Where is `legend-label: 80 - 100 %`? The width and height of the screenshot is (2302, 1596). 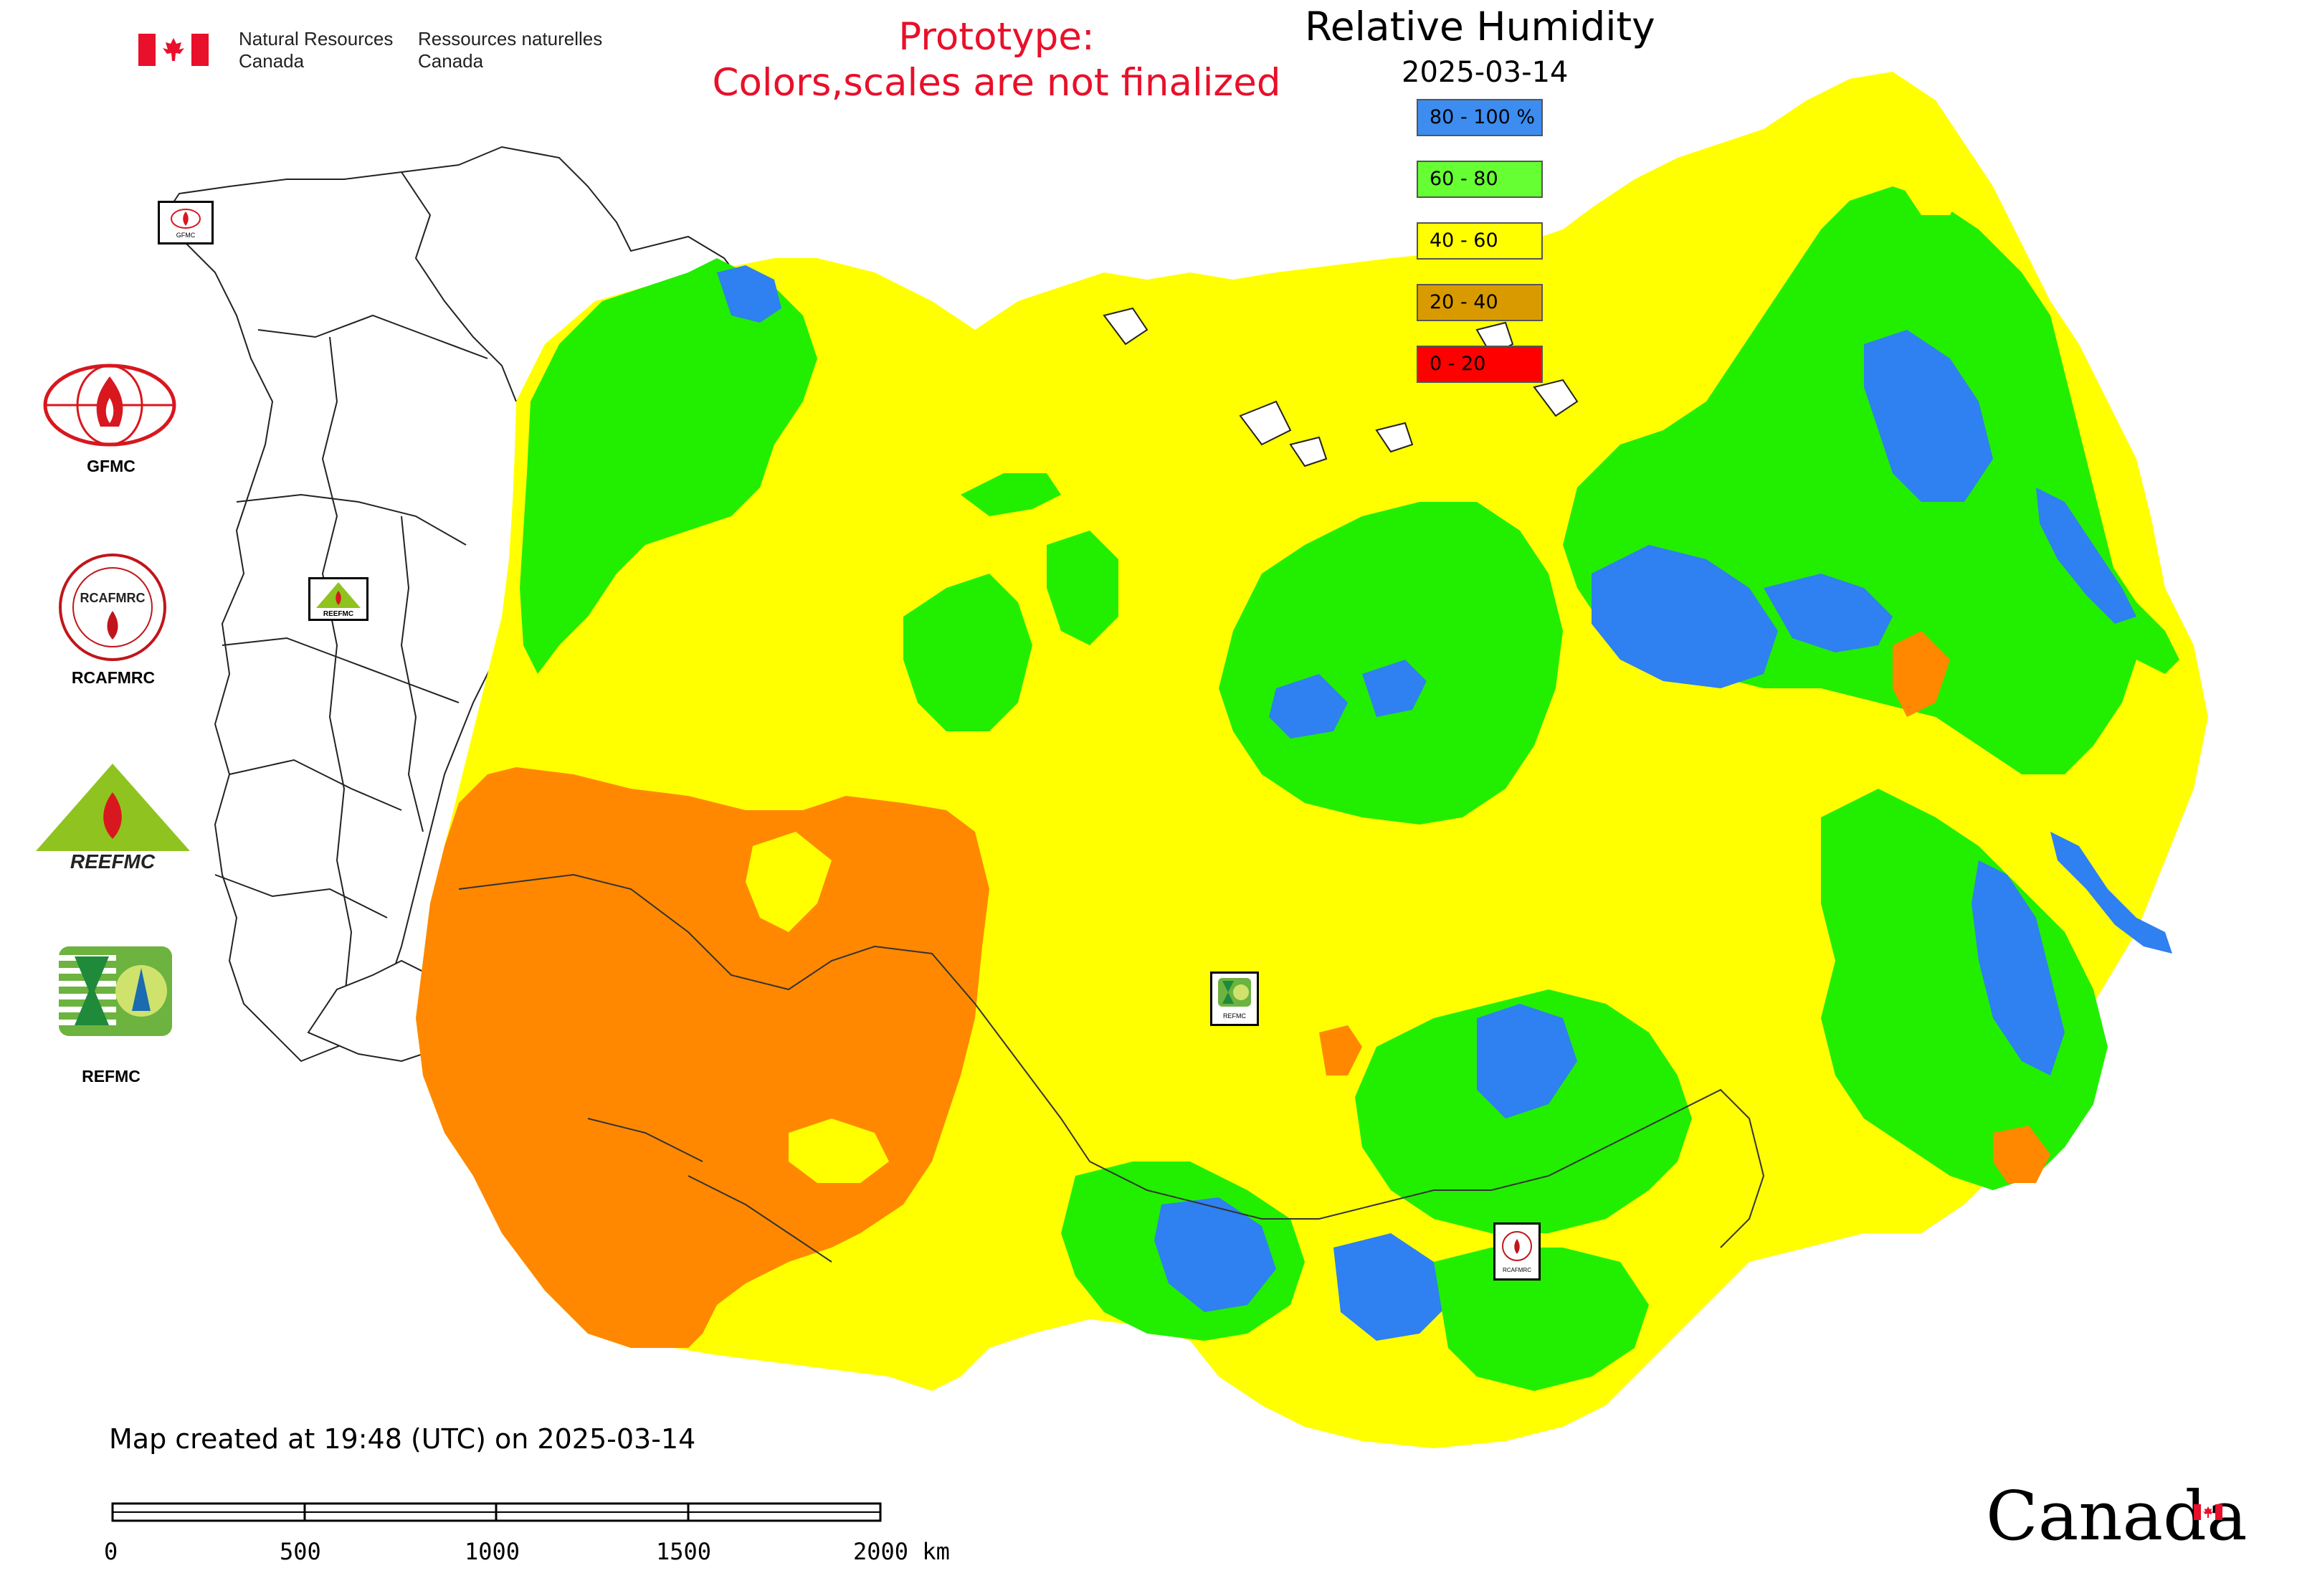
legend-label: 80 - 100 % is located at coordinates (1483, 117).